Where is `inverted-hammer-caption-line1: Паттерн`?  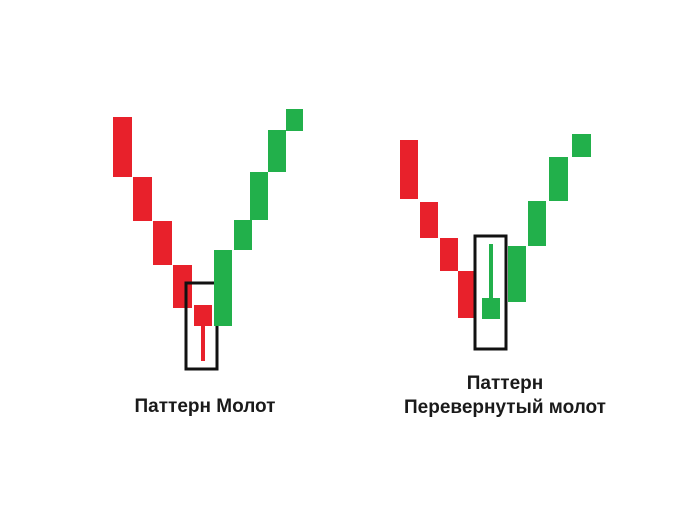 inverted-hammer-caption-line1: Паттерн is located at coordinates (505, 383).